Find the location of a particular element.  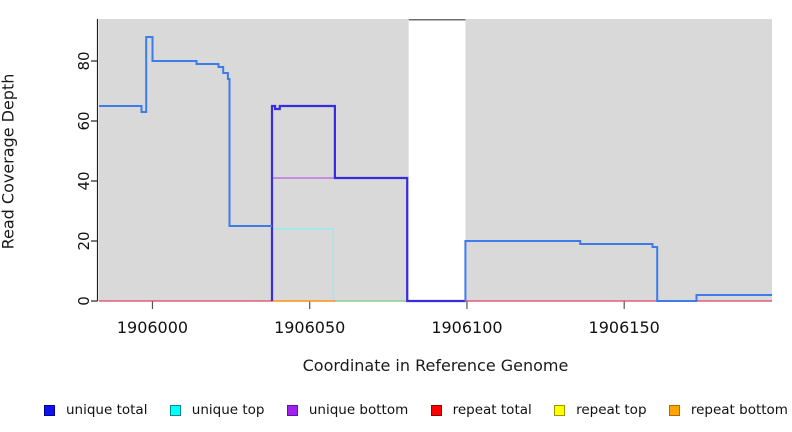

y-tick-label: 0 is located at coordinates (84, 301).